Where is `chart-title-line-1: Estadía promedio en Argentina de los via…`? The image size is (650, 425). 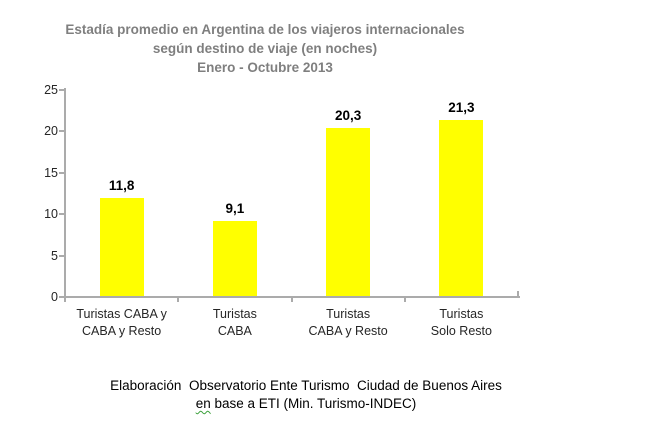
chart-title-line-1: Estadía promedio en Argentina de los via… is located at coordinates (265, 29).